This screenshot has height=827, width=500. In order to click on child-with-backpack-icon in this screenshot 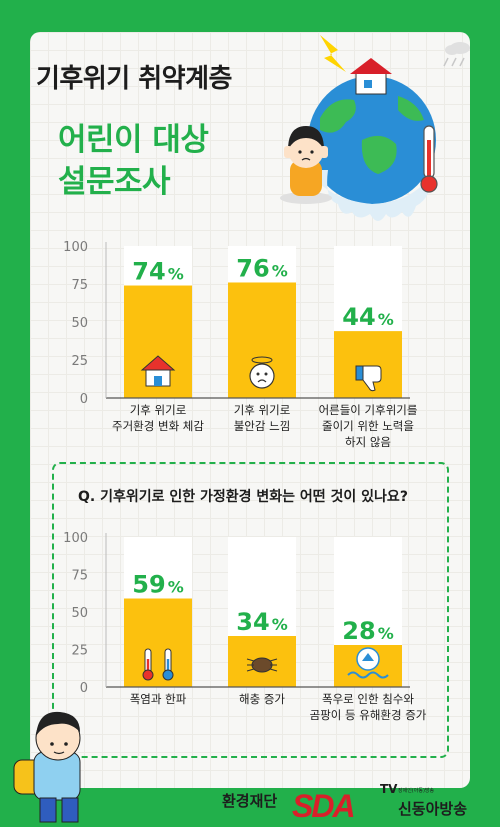, I will do `click(47, 767)`.